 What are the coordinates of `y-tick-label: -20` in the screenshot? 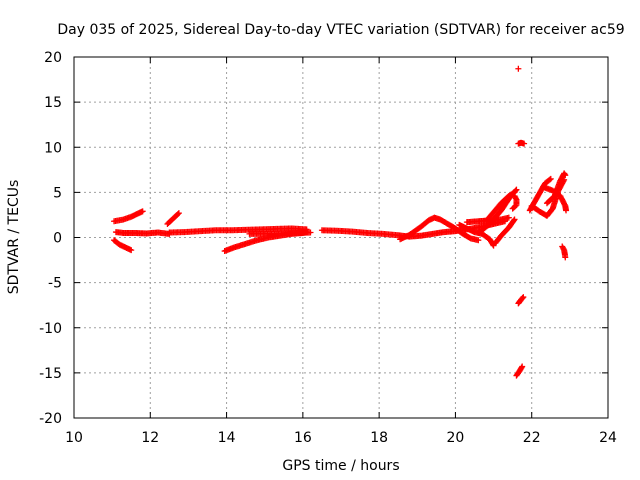 It's located at (50, 419).